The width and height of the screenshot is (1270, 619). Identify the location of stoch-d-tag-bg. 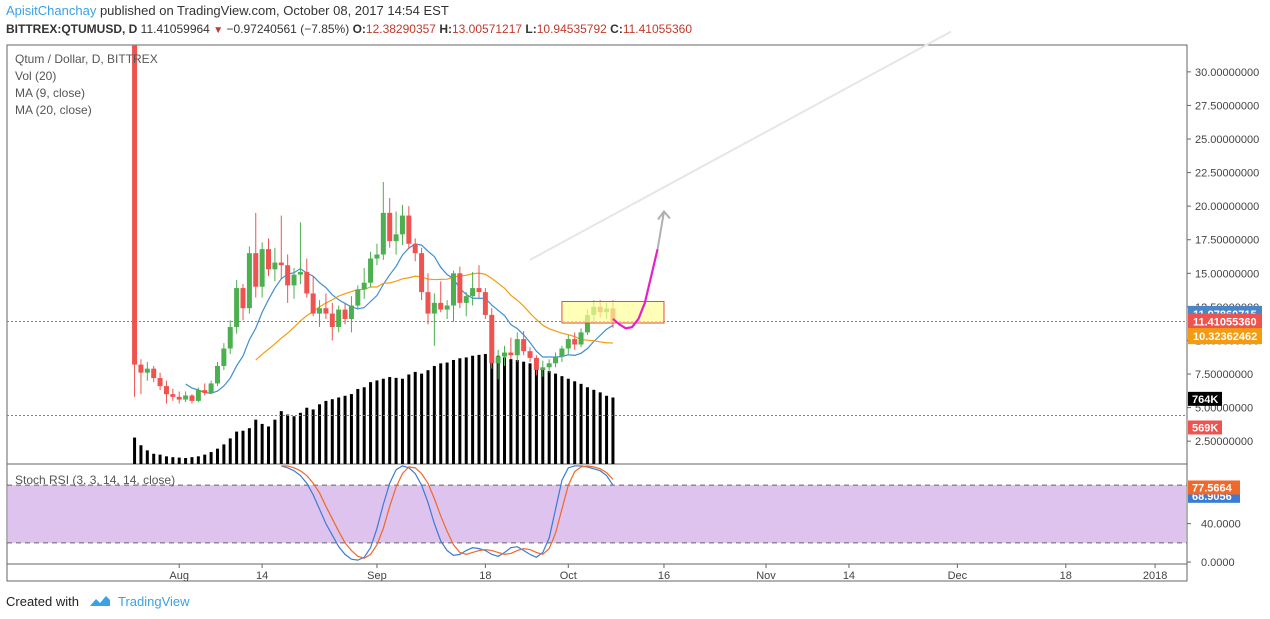
(1214, 487).